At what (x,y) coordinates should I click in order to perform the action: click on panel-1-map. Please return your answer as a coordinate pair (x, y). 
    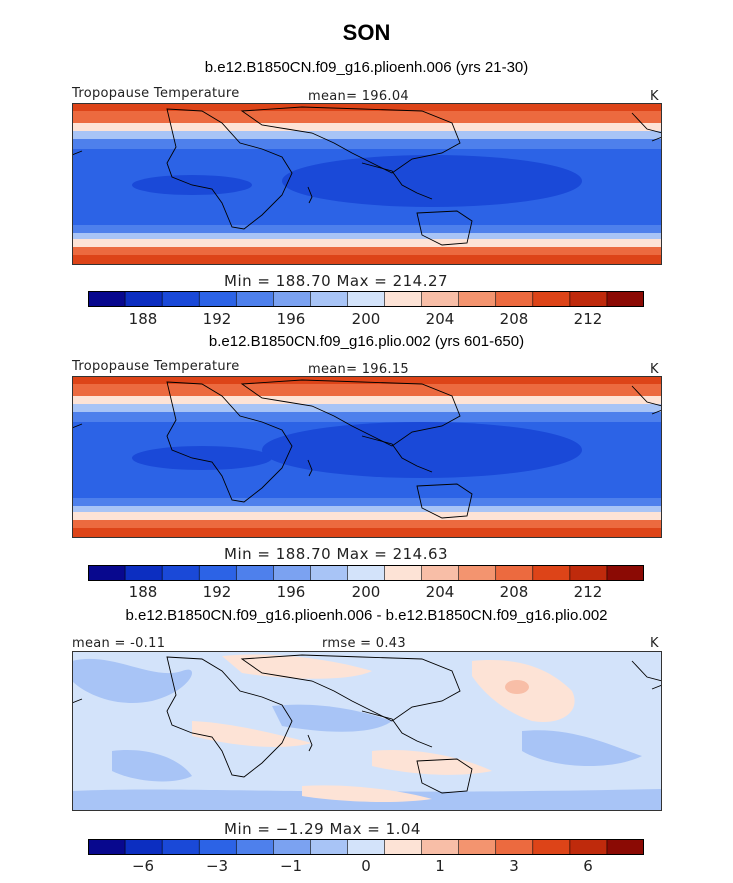
    Looking at the image, I should click on (367, 184).